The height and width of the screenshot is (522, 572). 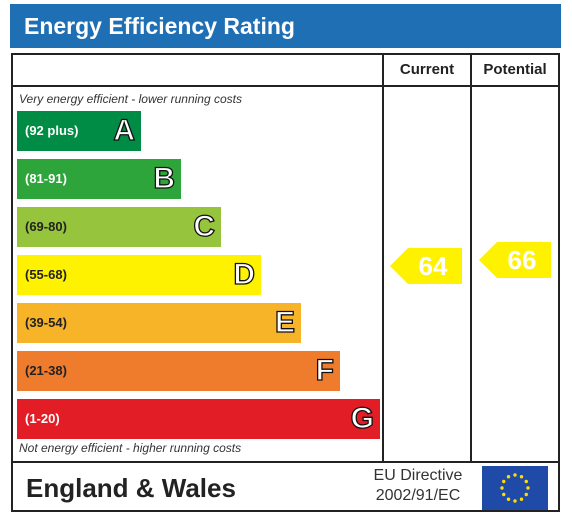 I want to click on band-letter: E, so click(x=284, y=322).